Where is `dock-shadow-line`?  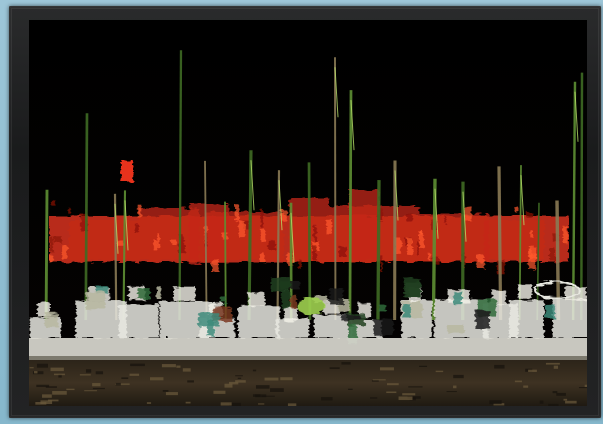
dock-shadow-line is located at coordinates (308, 358).